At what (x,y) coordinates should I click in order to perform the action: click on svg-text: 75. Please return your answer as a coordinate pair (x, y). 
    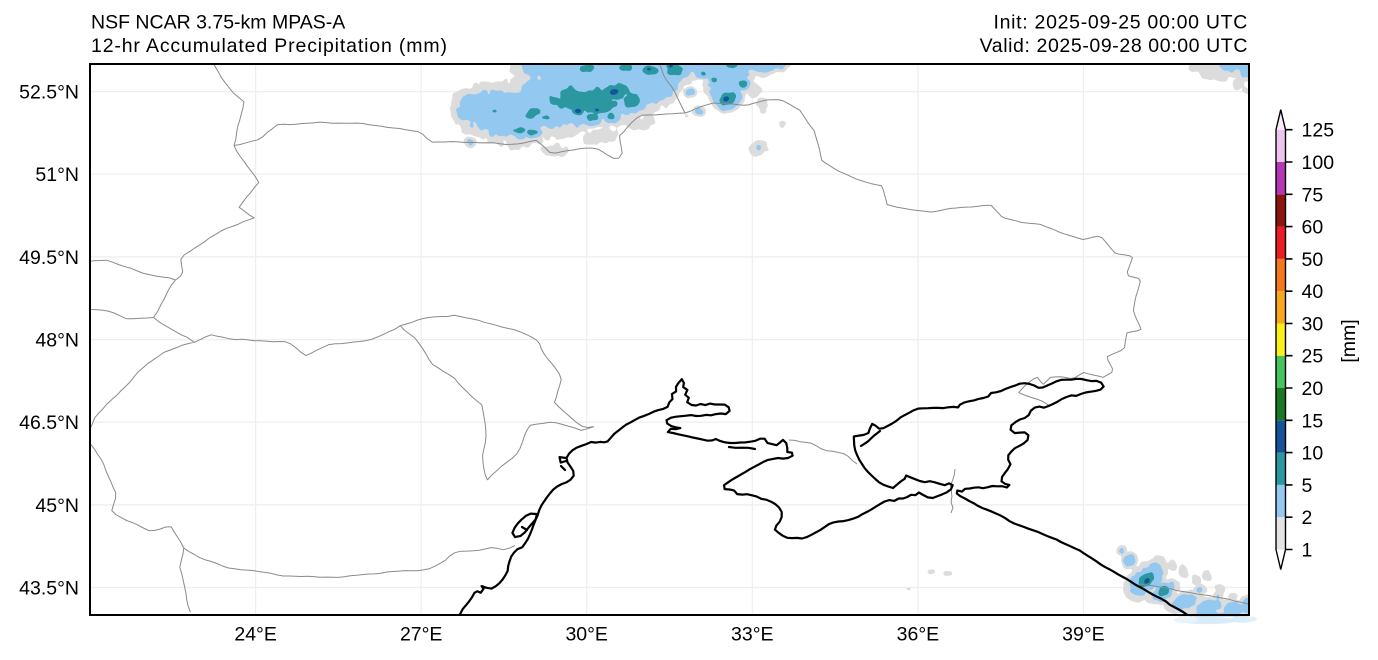
    Looking at the image, I should click on (1313, 195).